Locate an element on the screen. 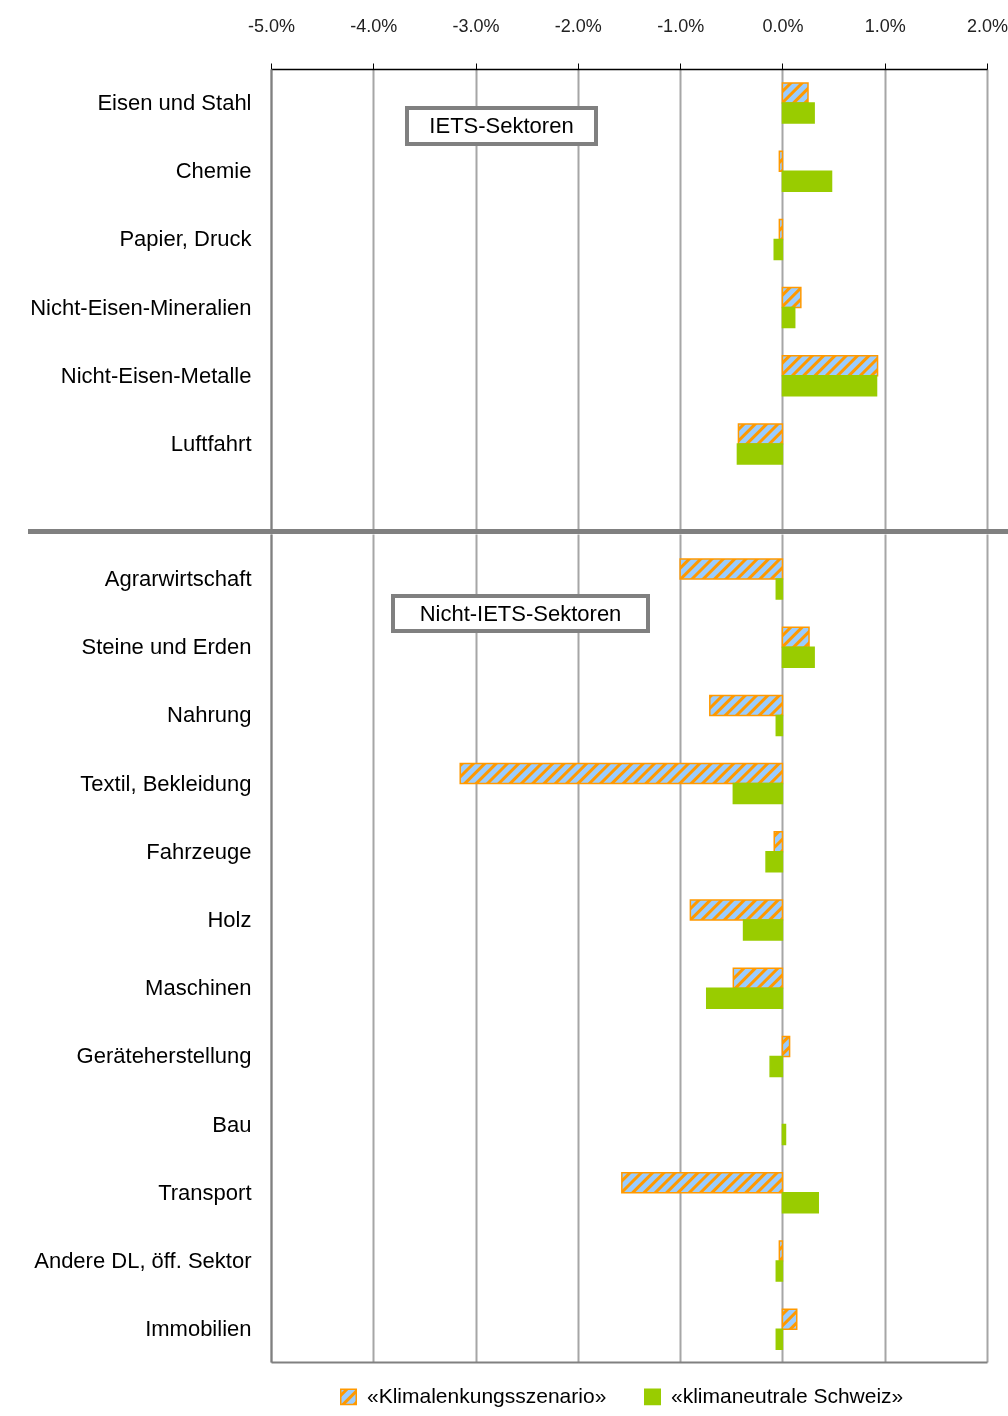 The image size is (1008, 1416). x-tick-label: -5.0% is located at coordinates (271, 25).